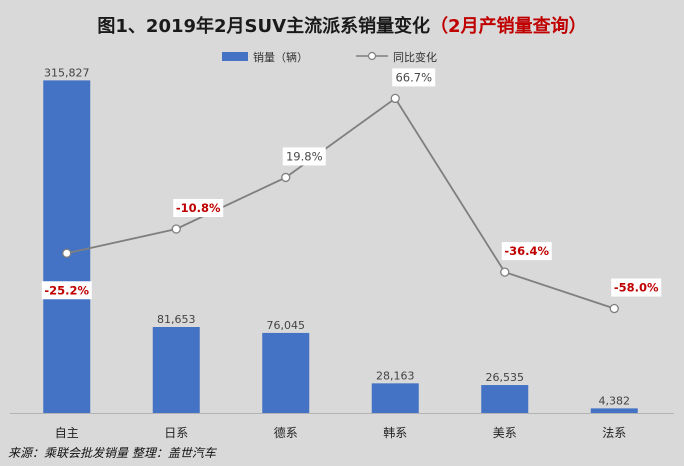  What do you see at coordinates (113, 453) in the screenshot?
I see `source-note: 来源：乘联会批发销量 整理：盖世汽车` at bounding box center [113, 453].